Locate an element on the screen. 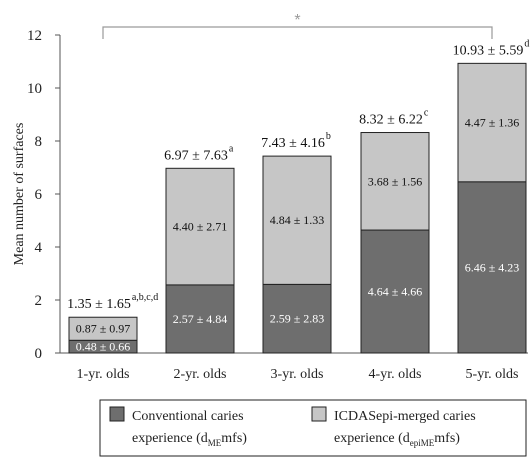 This screenshot has width=530, height=457. bar-segment-label: 2.57 ± 4.84 is located at coordinates (200, 319).